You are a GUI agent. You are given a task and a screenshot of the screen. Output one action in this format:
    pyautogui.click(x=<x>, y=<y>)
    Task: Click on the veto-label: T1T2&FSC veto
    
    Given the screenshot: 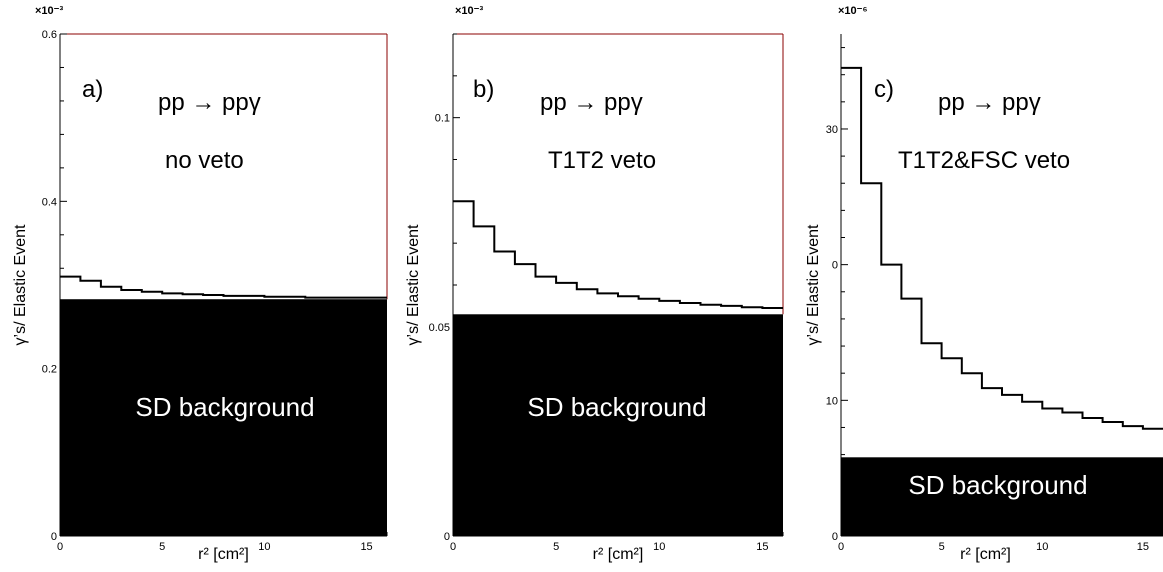 What is the action you would take?
    pyautogui.click(x=984, y=160)
    